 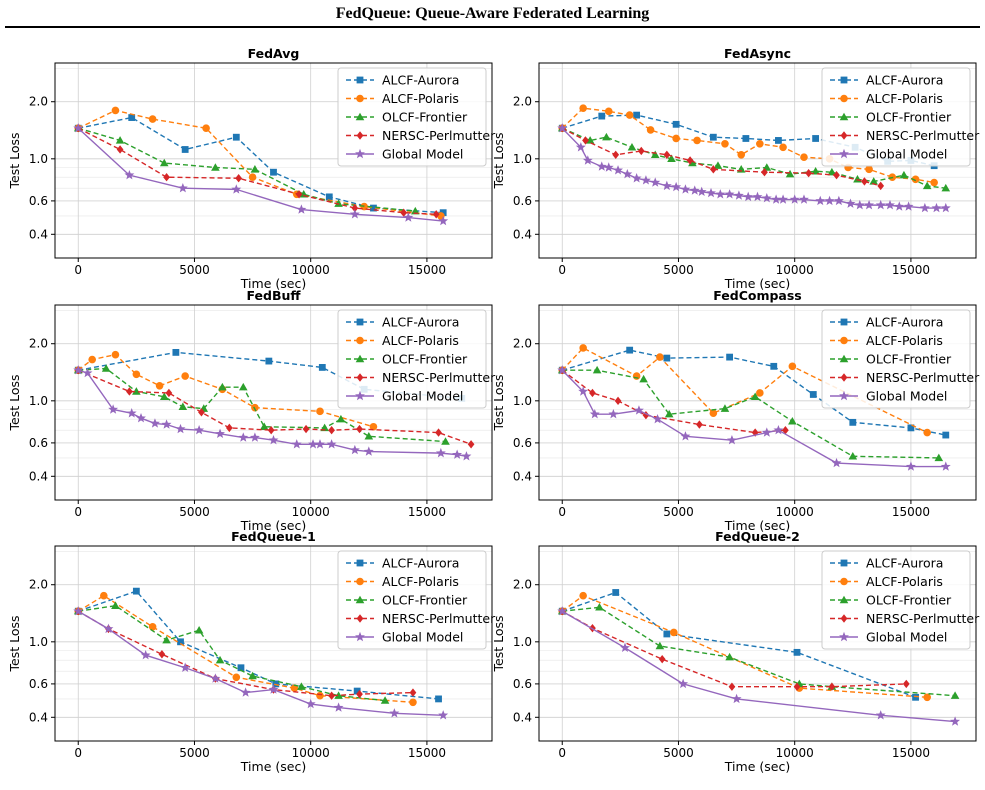 I want to click on chart-title: FedAvg, so click(x=274, y=53).